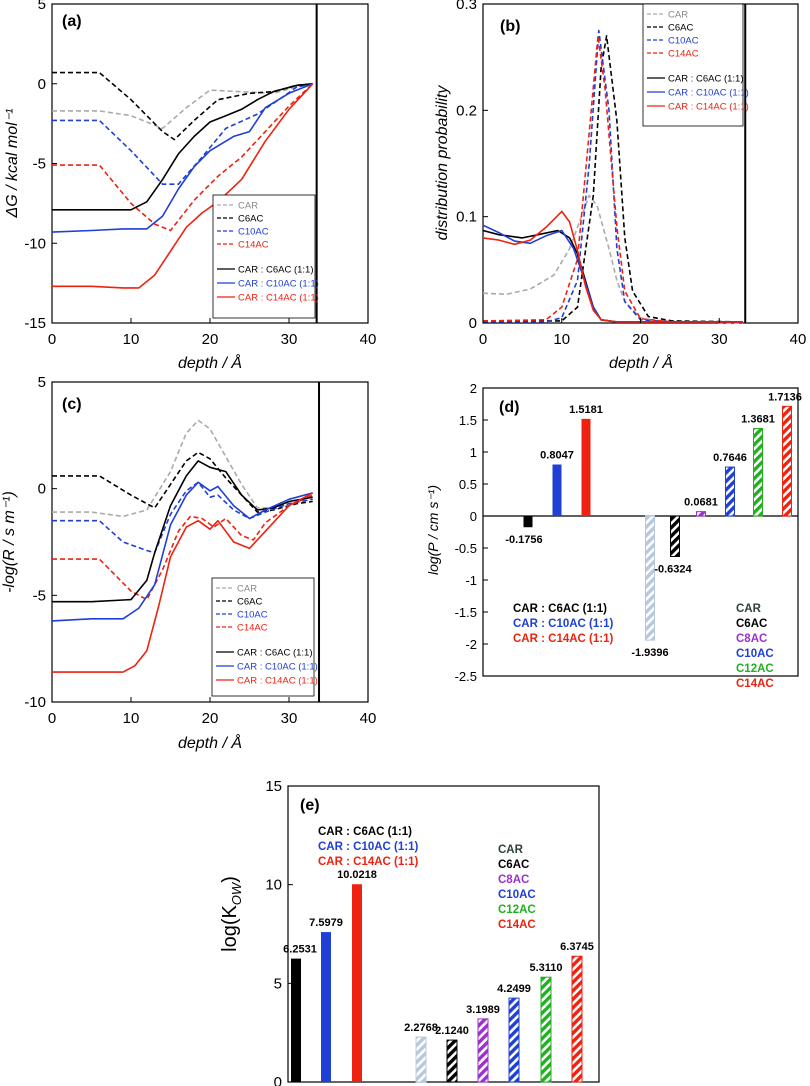 This screenshot has height=1086, width=810. I want to click on legend-pure-label: CAR, so click(511, 850).